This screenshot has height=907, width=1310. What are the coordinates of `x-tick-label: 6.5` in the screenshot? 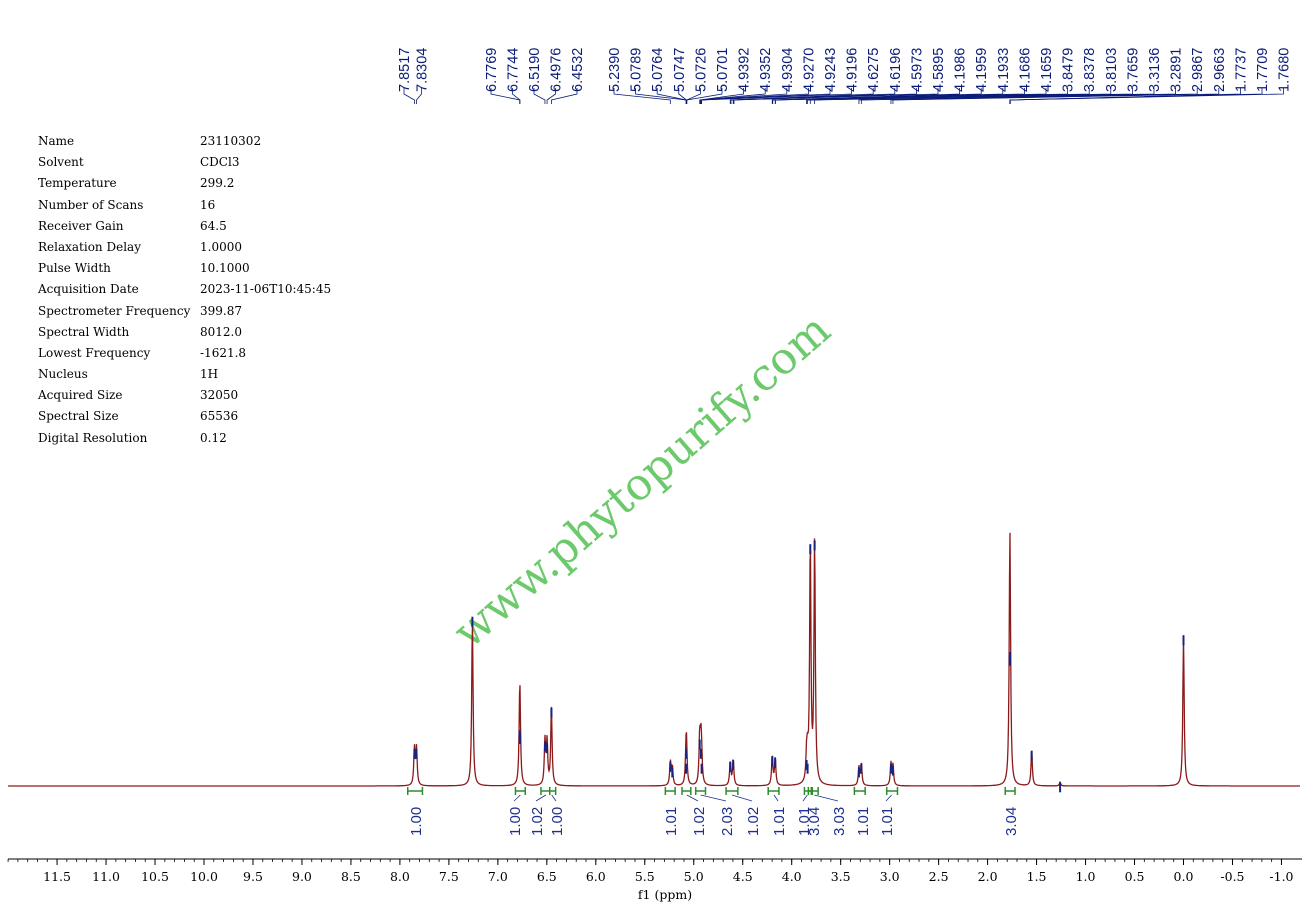 It's located at (547, 876).